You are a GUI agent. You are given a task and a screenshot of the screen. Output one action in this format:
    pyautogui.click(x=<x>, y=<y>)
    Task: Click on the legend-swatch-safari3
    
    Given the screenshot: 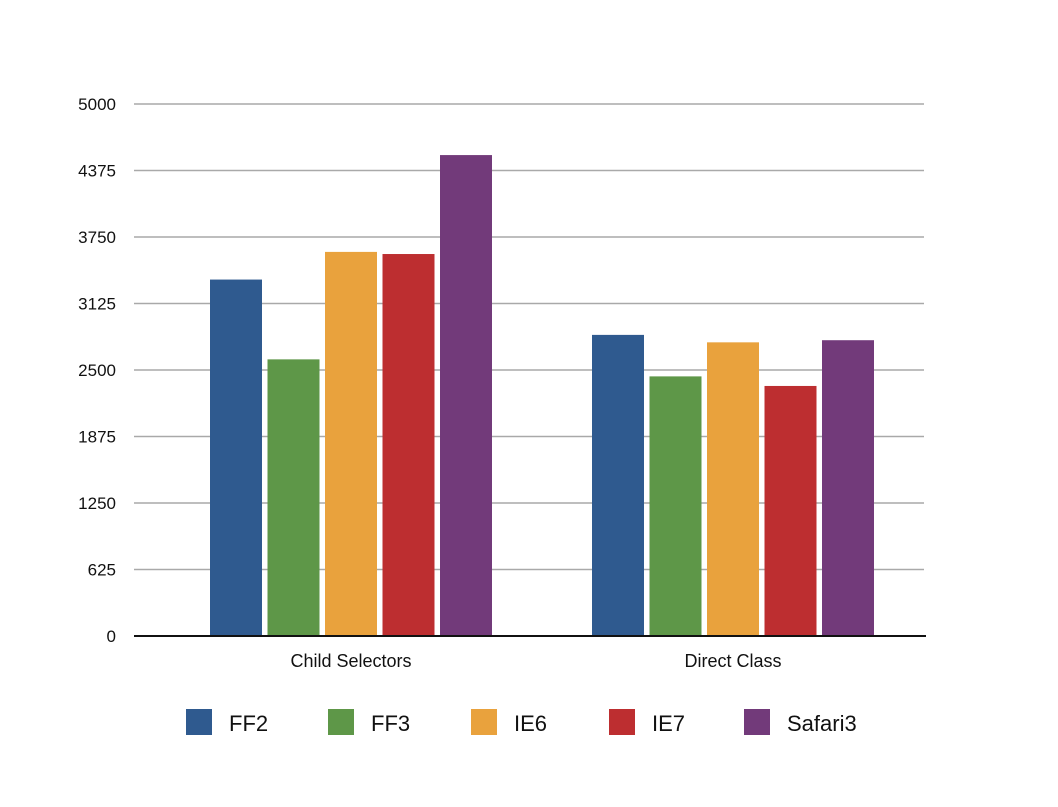 What is the action you would take?
    pyautogui.click(x=757, y=722)
    